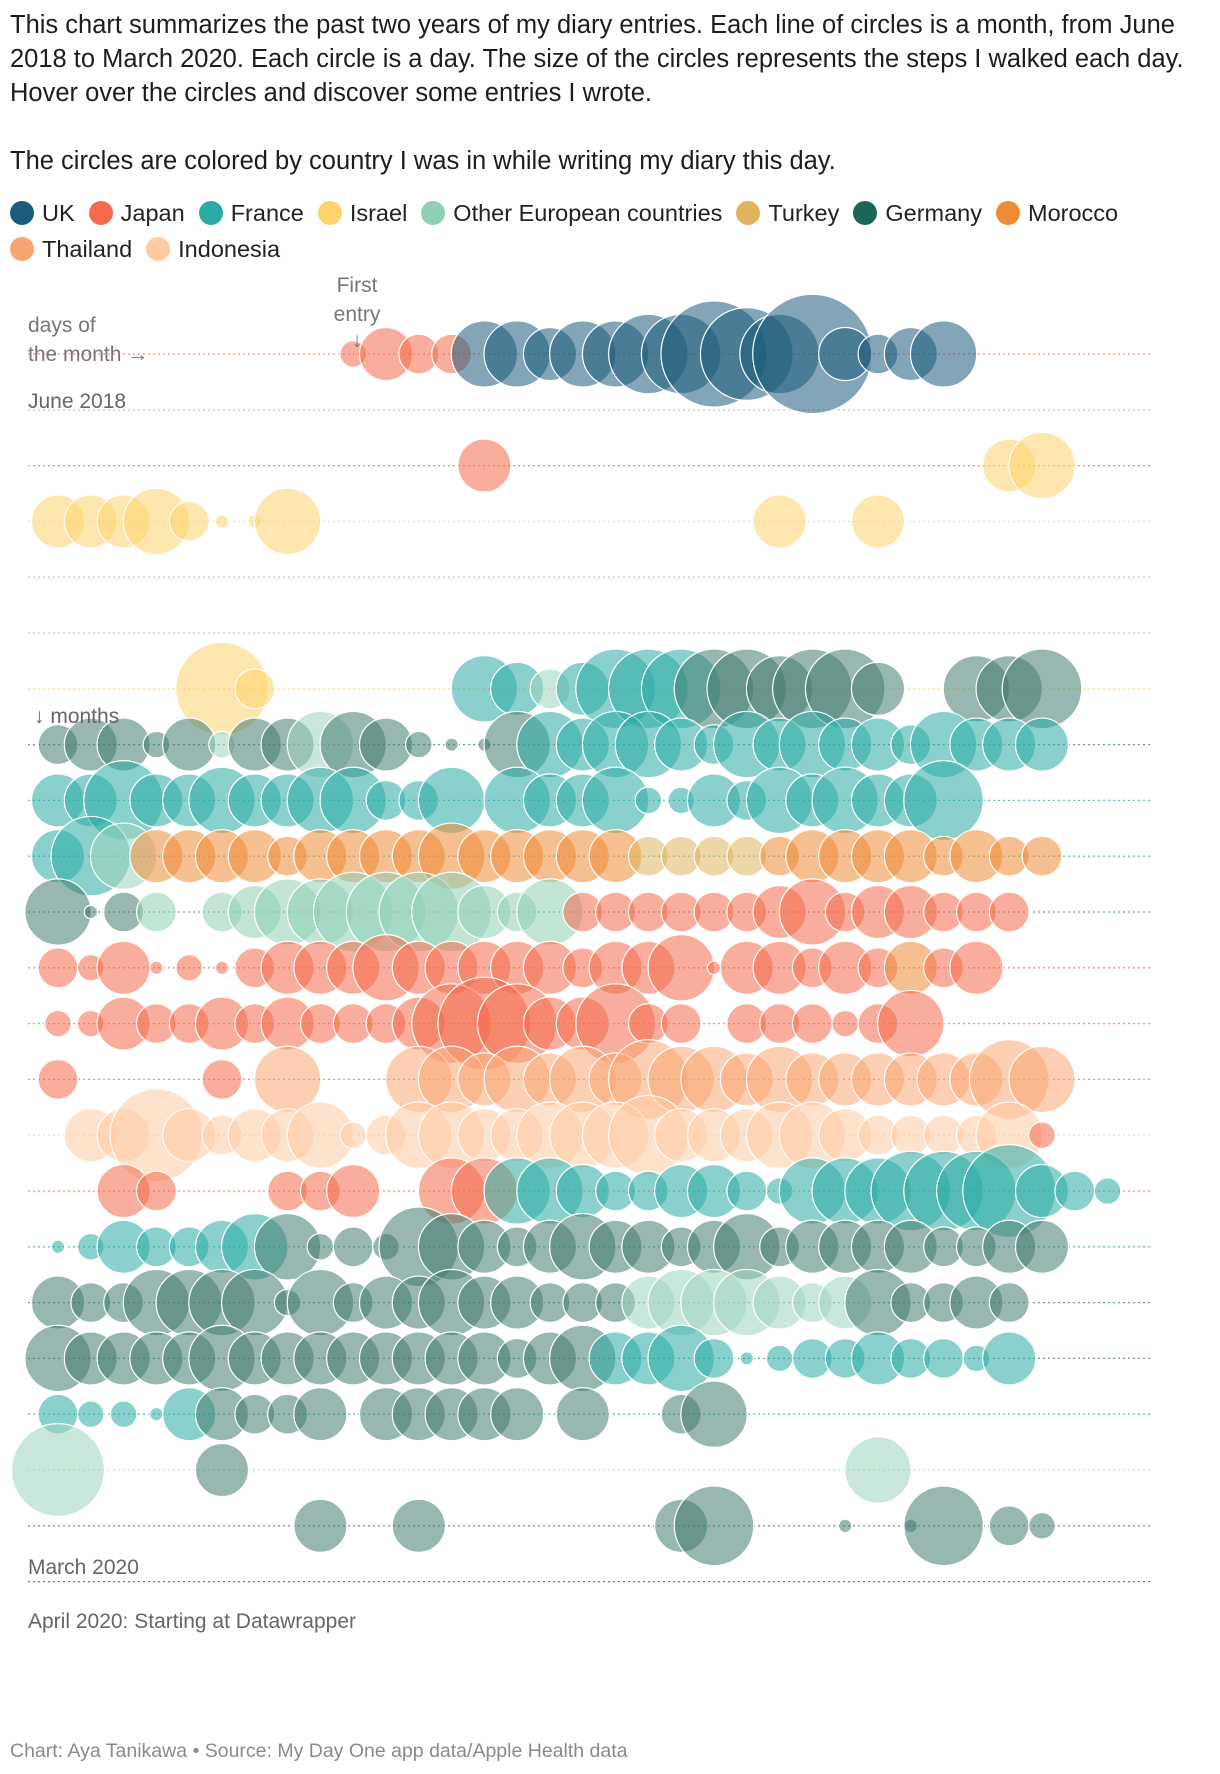 Image resolution: width=1220 pixels, height=1774 pixels. Describe the element at coordinates (83, 1567) in the screenshot. I see `end-month-label: March 2020` at that location.